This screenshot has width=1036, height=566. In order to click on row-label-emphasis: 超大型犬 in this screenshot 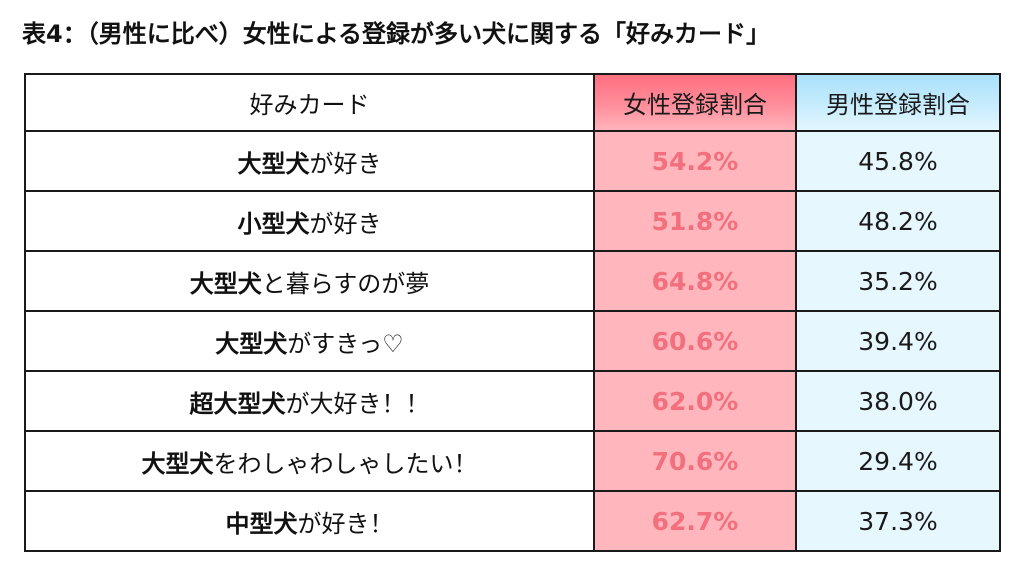, I will do `click(237, 403)`.